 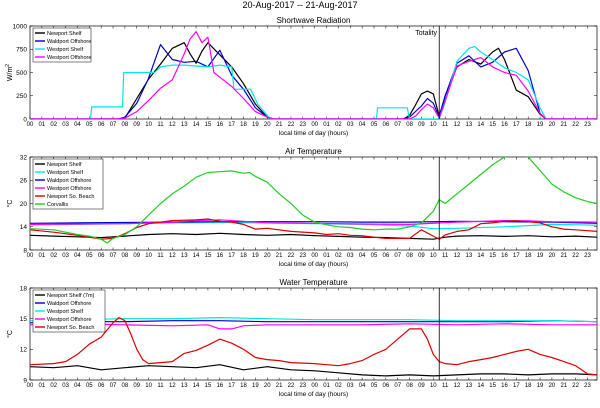 I want to click on y-axis-label-text: °C, so click(x=10, y=334).